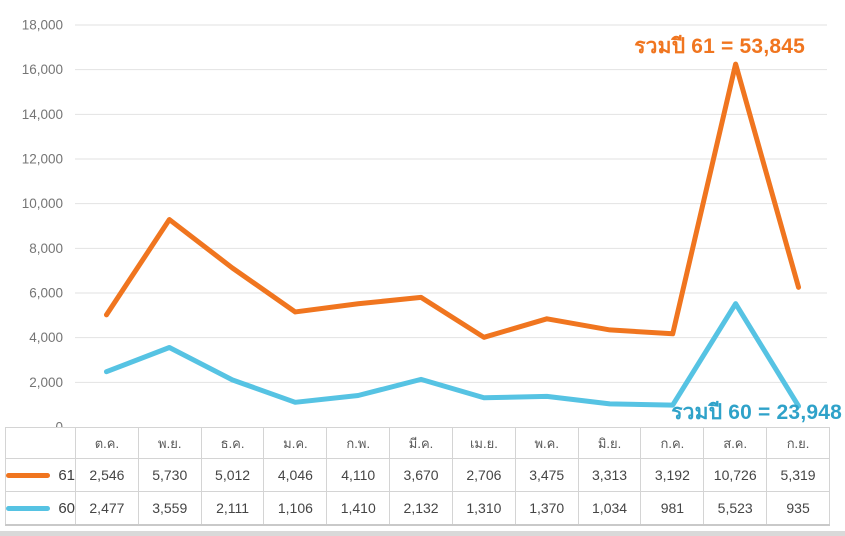  What do you see at coordinates (546, 443) in the screenshot?
I see `month-header-cell: พ.ค.` at bounding box center [546, 443].